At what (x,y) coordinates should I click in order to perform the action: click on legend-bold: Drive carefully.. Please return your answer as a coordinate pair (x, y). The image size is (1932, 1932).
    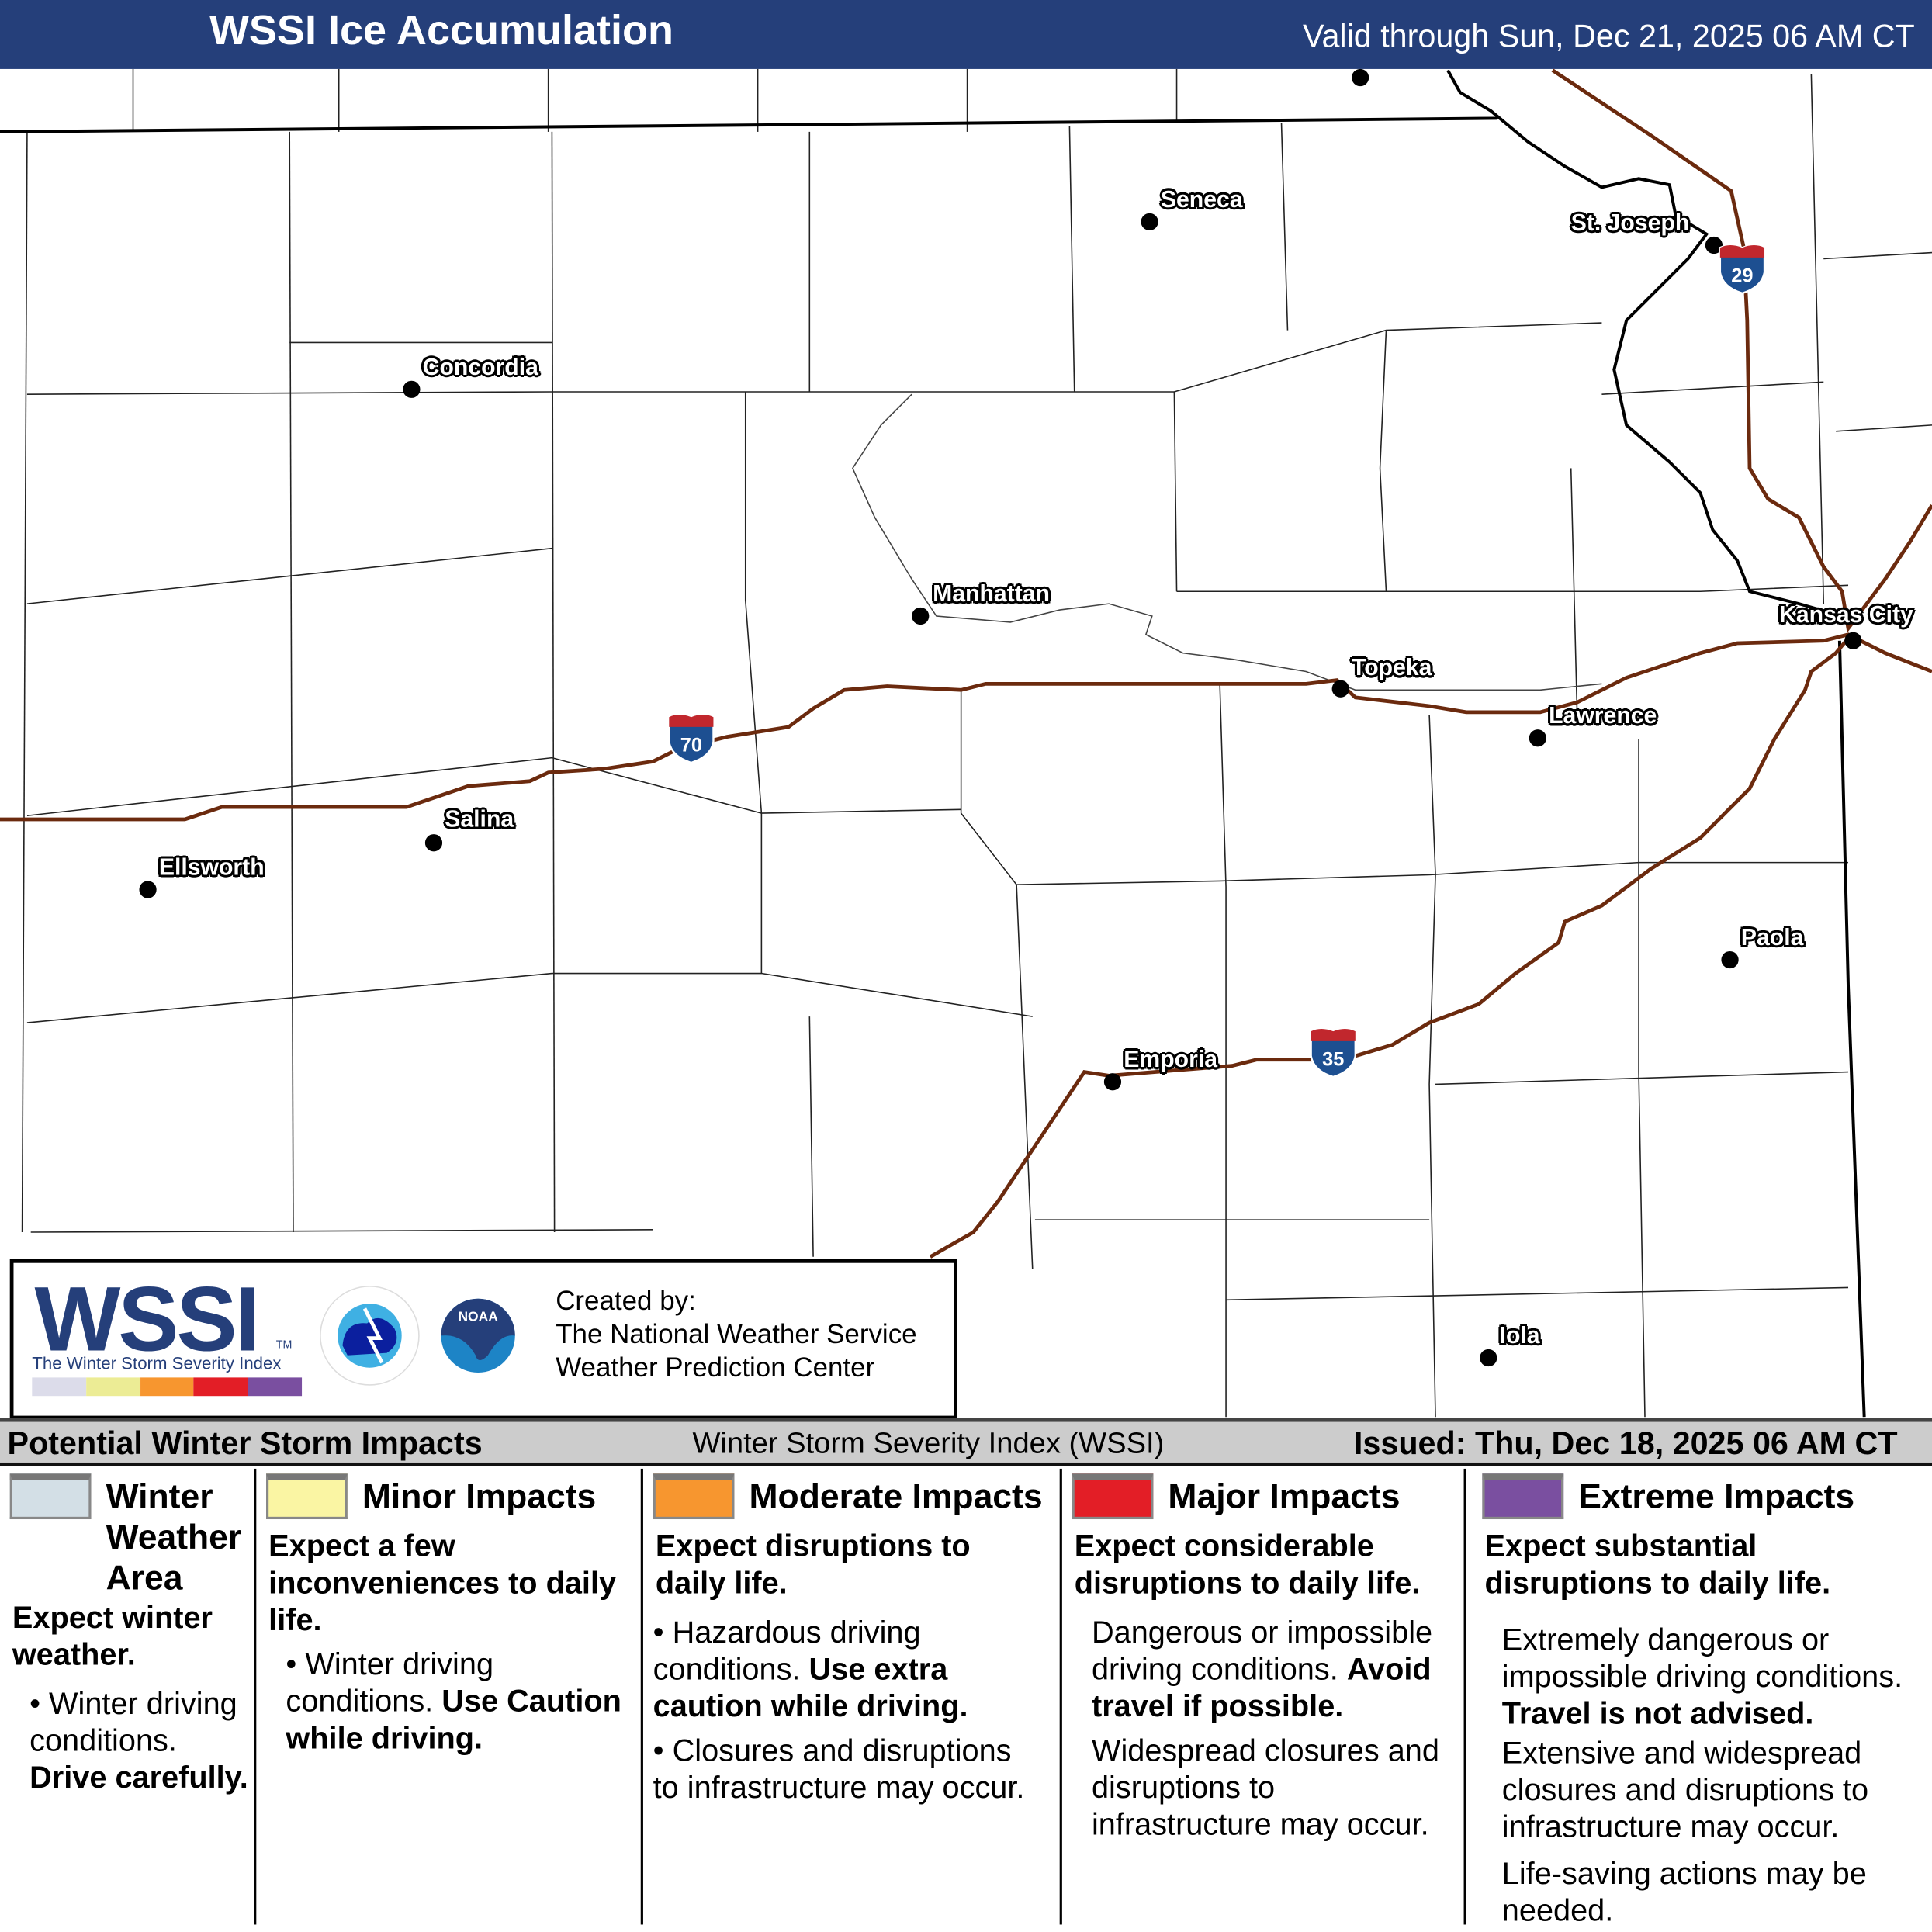
    Looking at the image, I should click on (138, 1778).